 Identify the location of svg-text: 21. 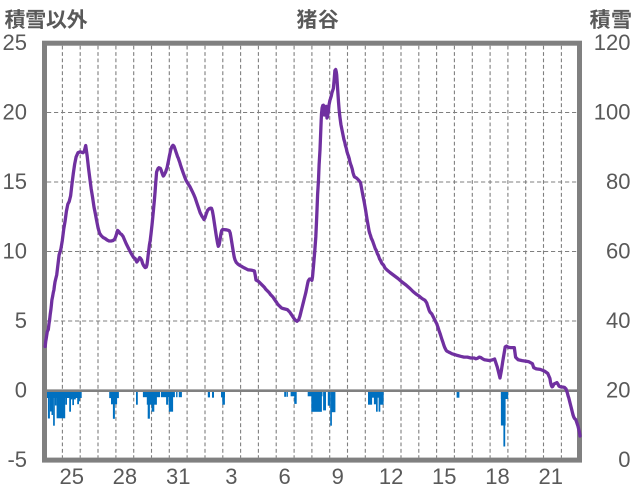
(551, 476).